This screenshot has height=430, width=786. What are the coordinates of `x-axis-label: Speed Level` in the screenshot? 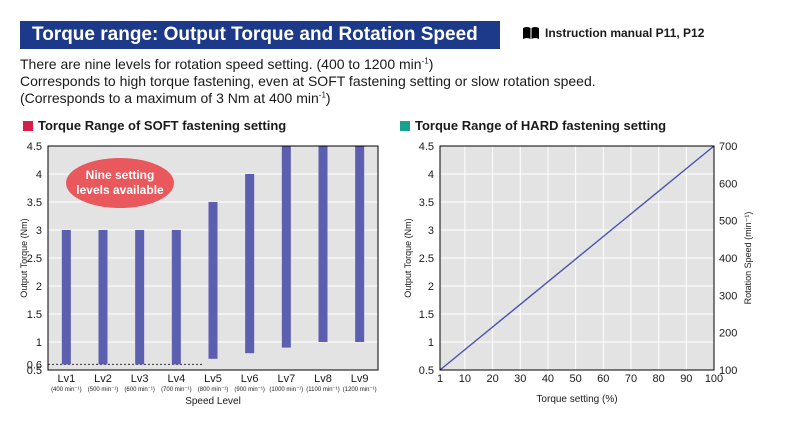 It's located at (213, 401).